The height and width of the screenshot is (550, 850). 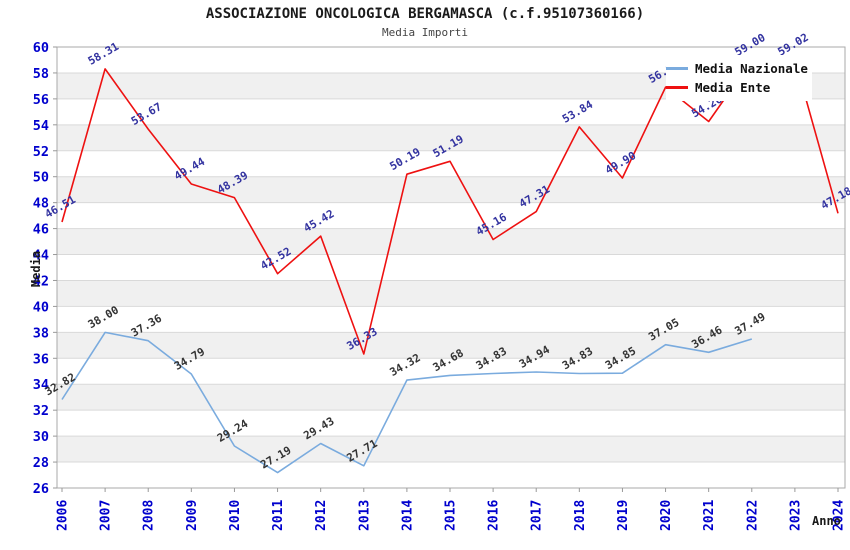 What do you see at coordinates (321, 515) in the screenshot?
I see `x-tick-label: 2012` at bounding box center [321, 515].